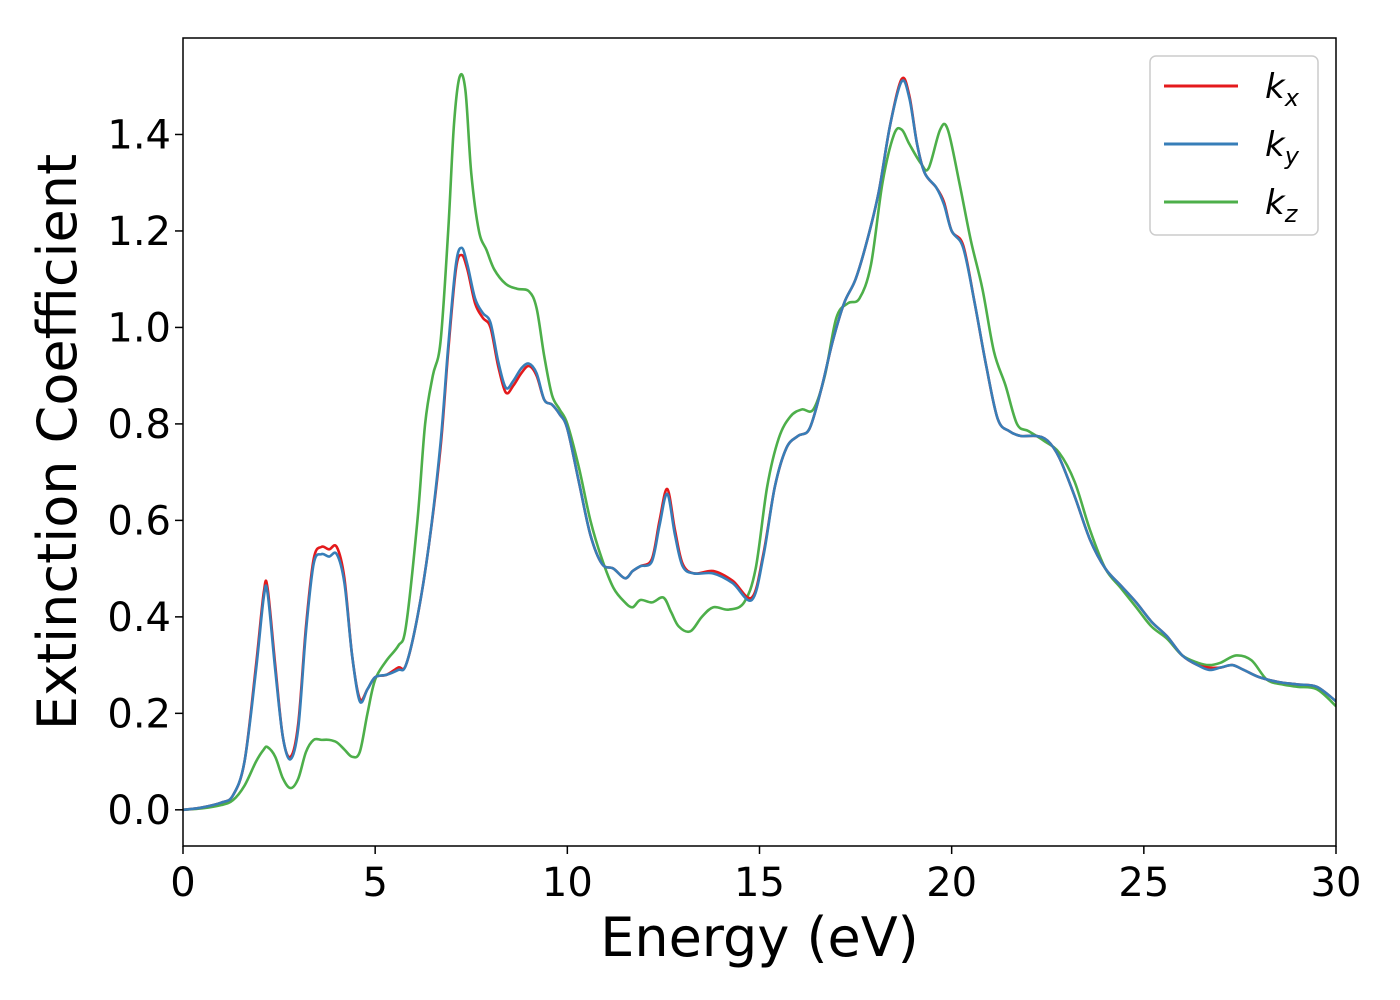 The height and width of the screenshot is (1000, 1400). Describe the element at coordinates (1336, 883) in the screenshot. I see `x-tick-label: 30` at that location.